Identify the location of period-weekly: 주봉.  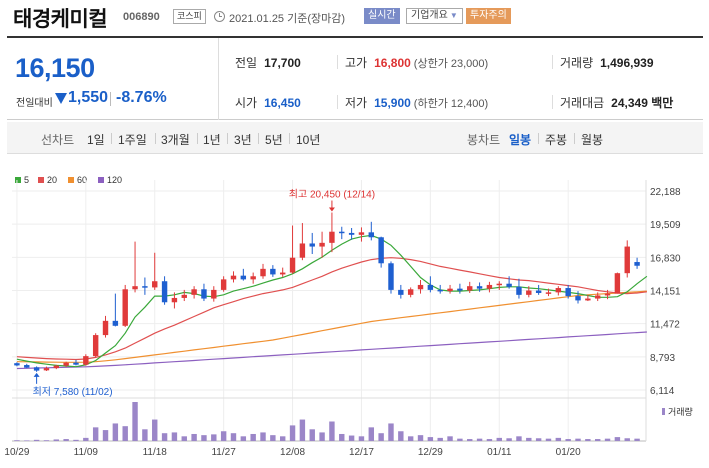
(556, 140).